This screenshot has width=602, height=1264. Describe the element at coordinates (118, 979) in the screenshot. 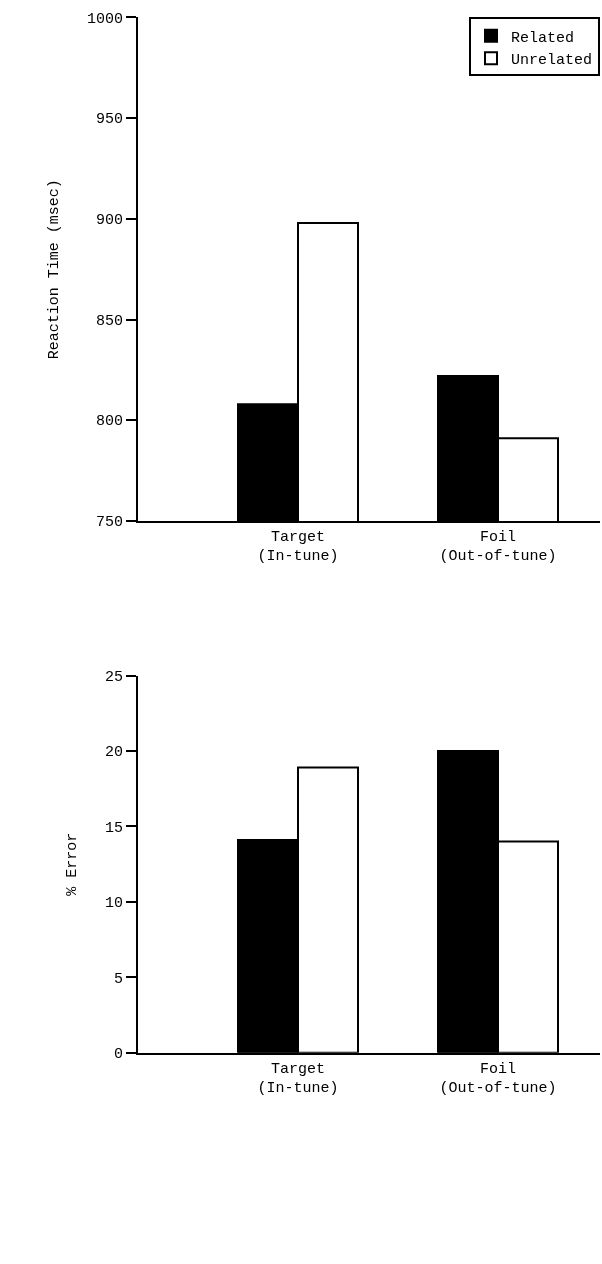

I see `y-tick-label: 5` at that location.